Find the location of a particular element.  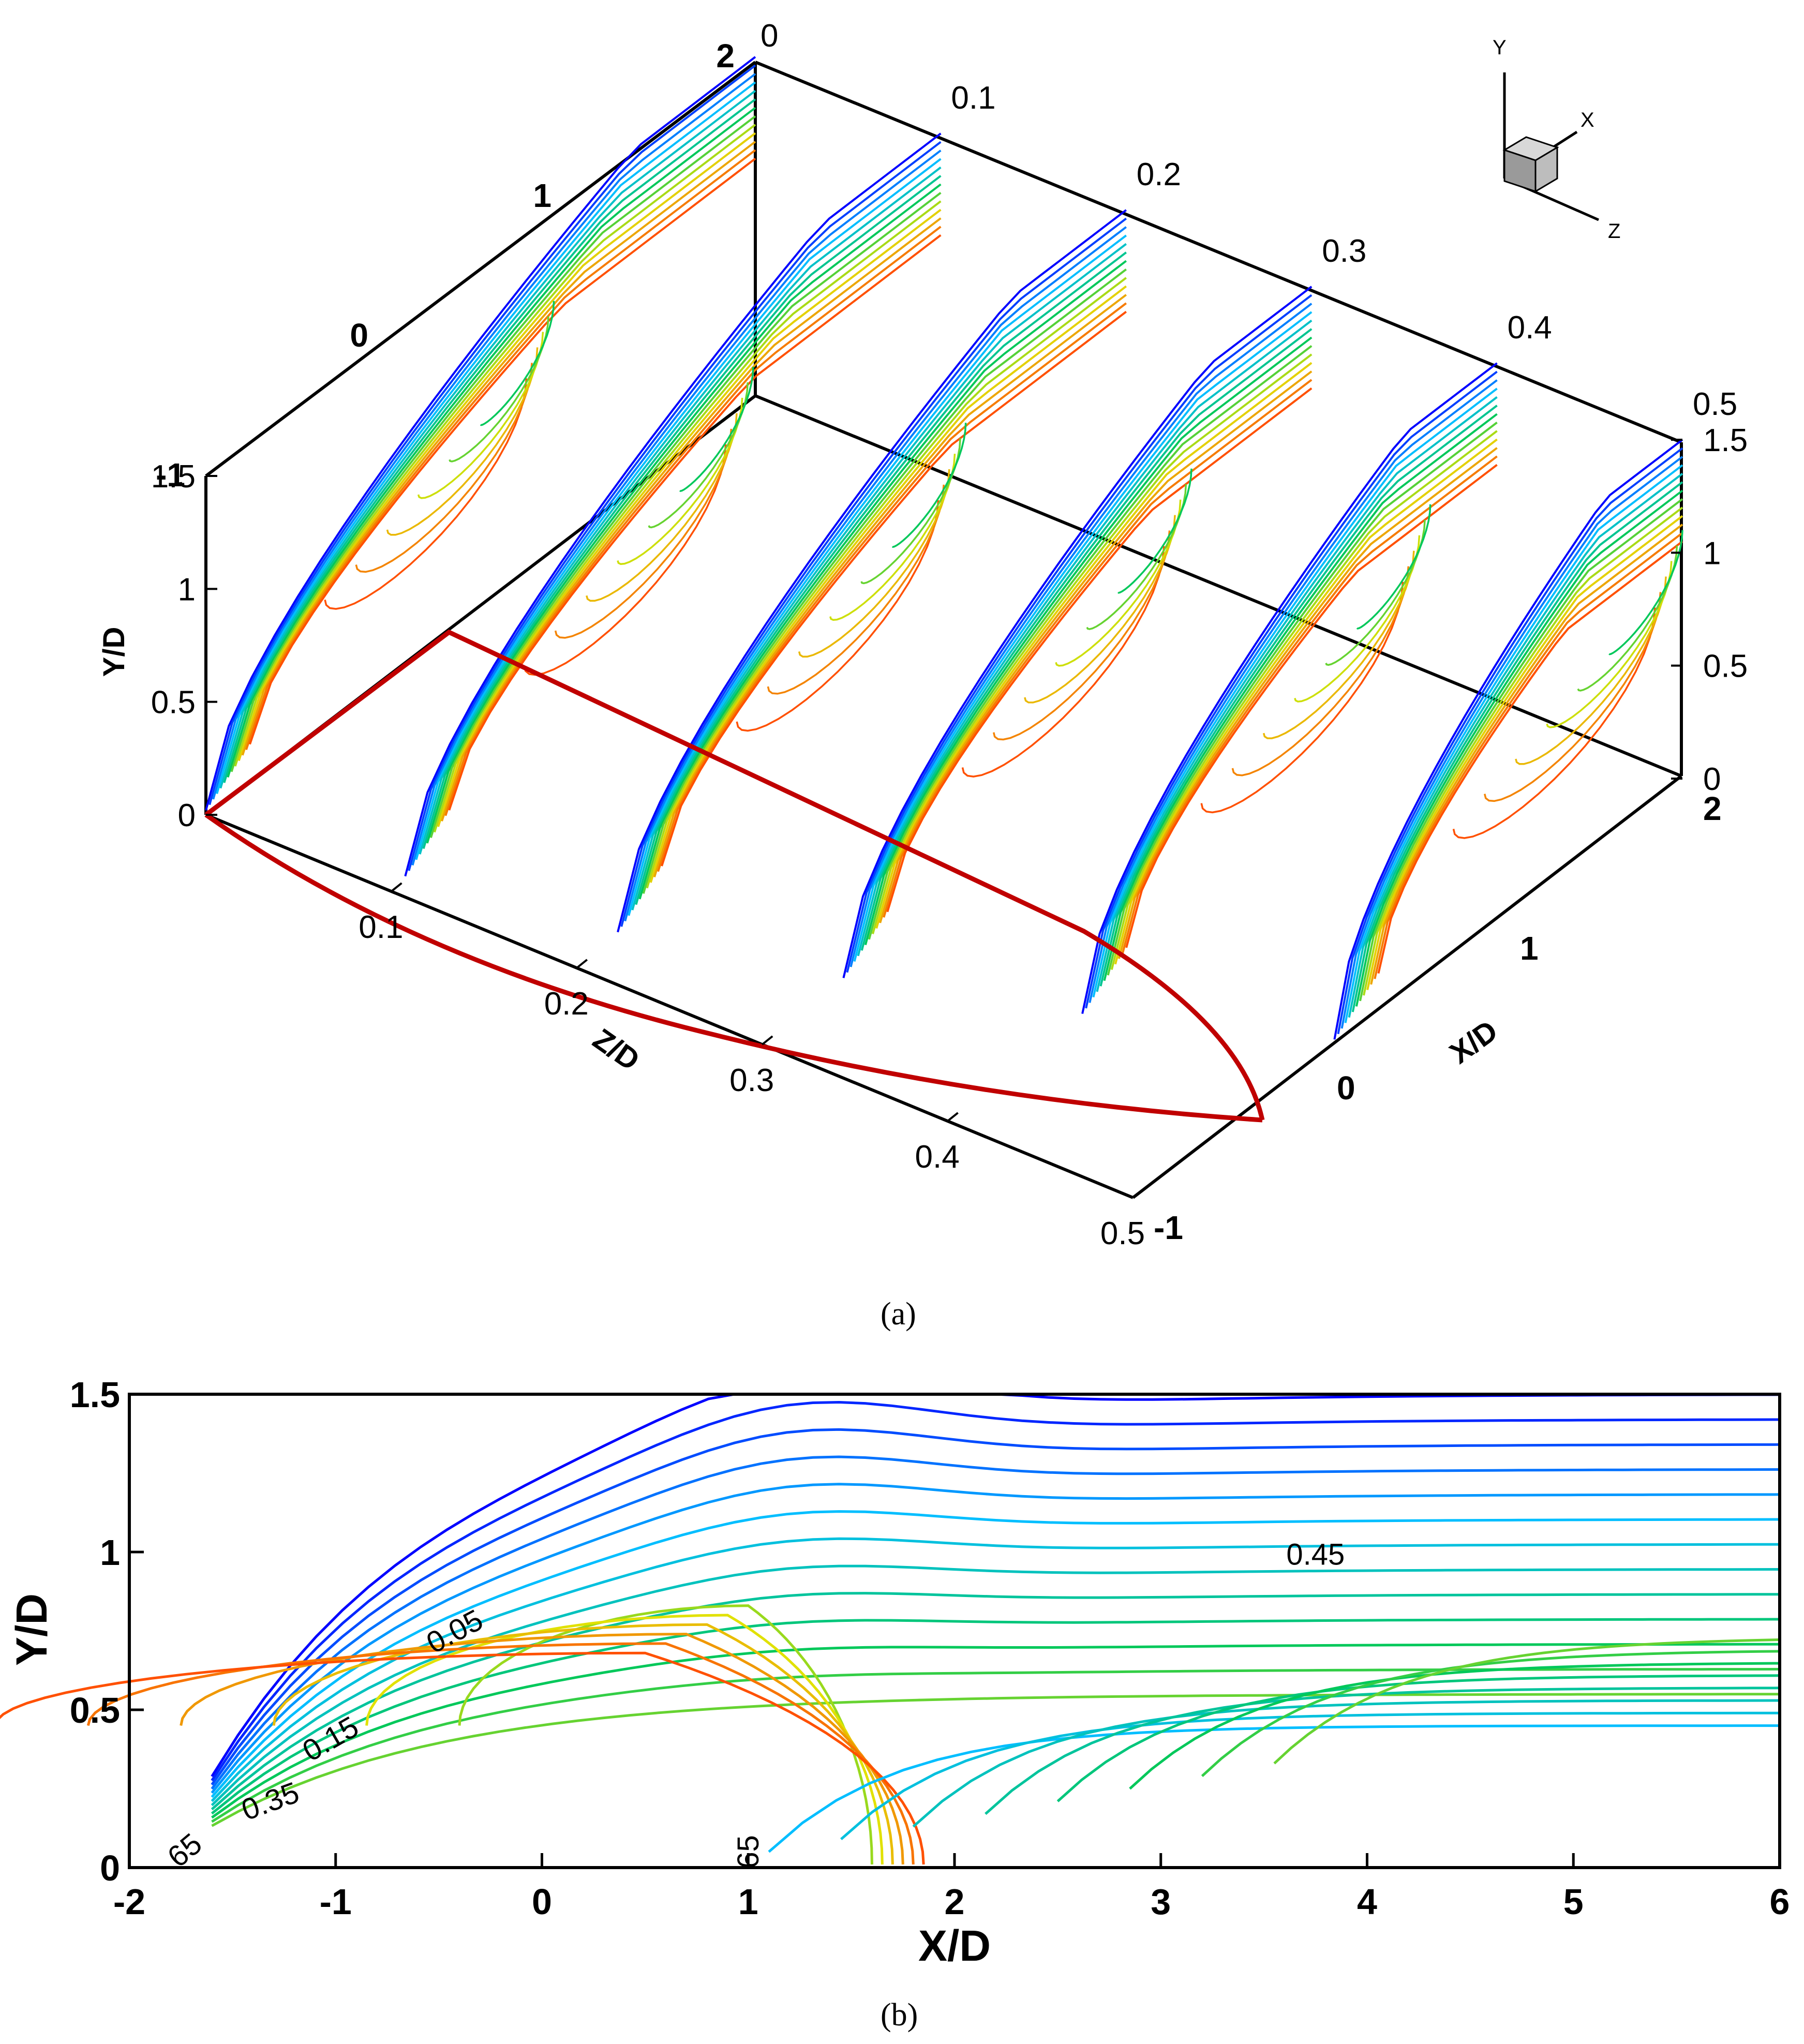

panel-a-red-outline is located at coordinates (734, 876).